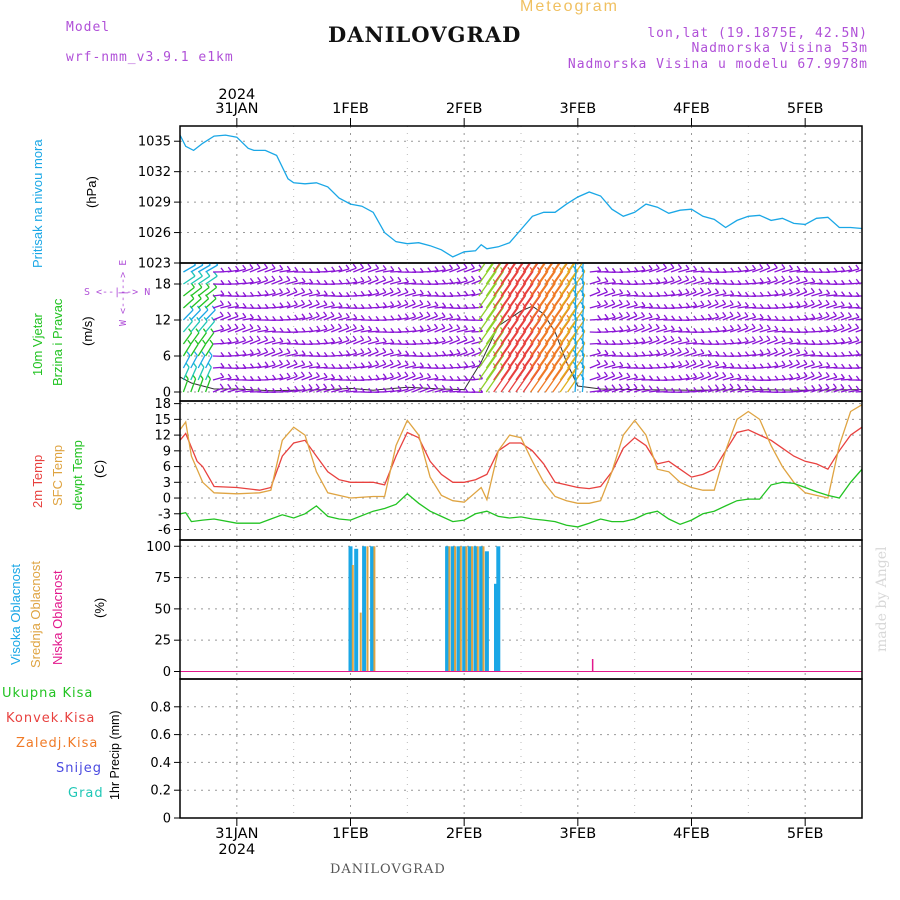 This screenshot has width=900, height=900. I want to click on precip-ytick-label-2: 0.4, so click(160, 763).